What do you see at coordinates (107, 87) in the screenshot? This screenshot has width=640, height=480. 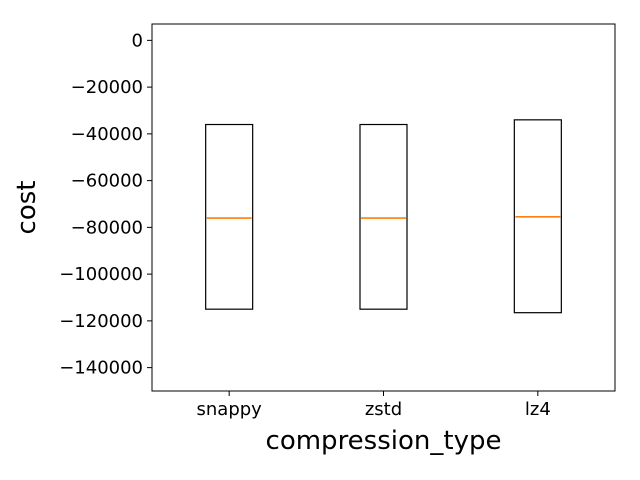 I see `y-tick-label: −20000` at bounding box center [107, 87].